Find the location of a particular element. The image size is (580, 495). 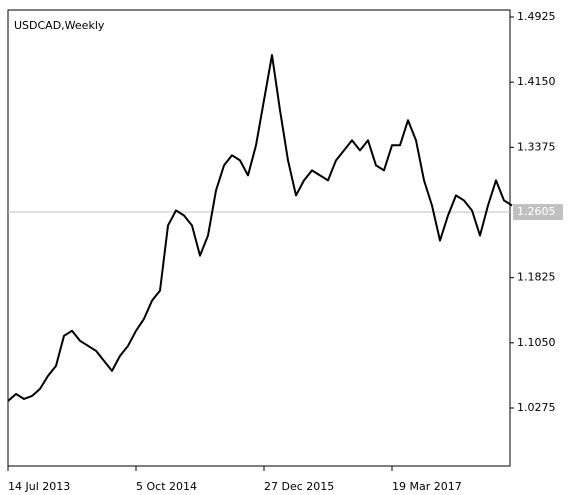

last-price-label: 1.2605 is located at coordinates (536, 211).